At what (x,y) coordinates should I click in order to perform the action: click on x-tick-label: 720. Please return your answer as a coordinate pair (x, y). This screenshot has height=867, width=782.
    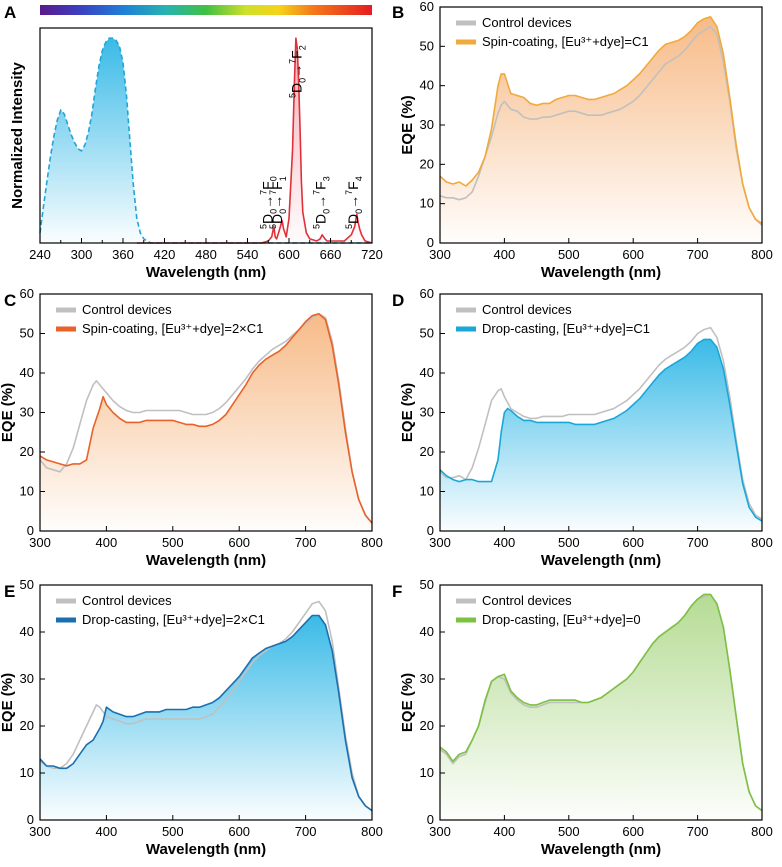
    Looking at the image, I should click on (372, 254).